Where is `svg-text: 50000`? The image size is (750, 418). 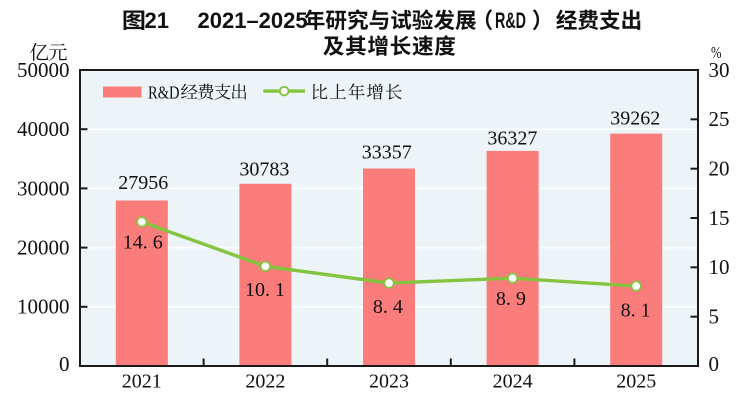
svg-text: 50000 is located at coordinates (43, 70).